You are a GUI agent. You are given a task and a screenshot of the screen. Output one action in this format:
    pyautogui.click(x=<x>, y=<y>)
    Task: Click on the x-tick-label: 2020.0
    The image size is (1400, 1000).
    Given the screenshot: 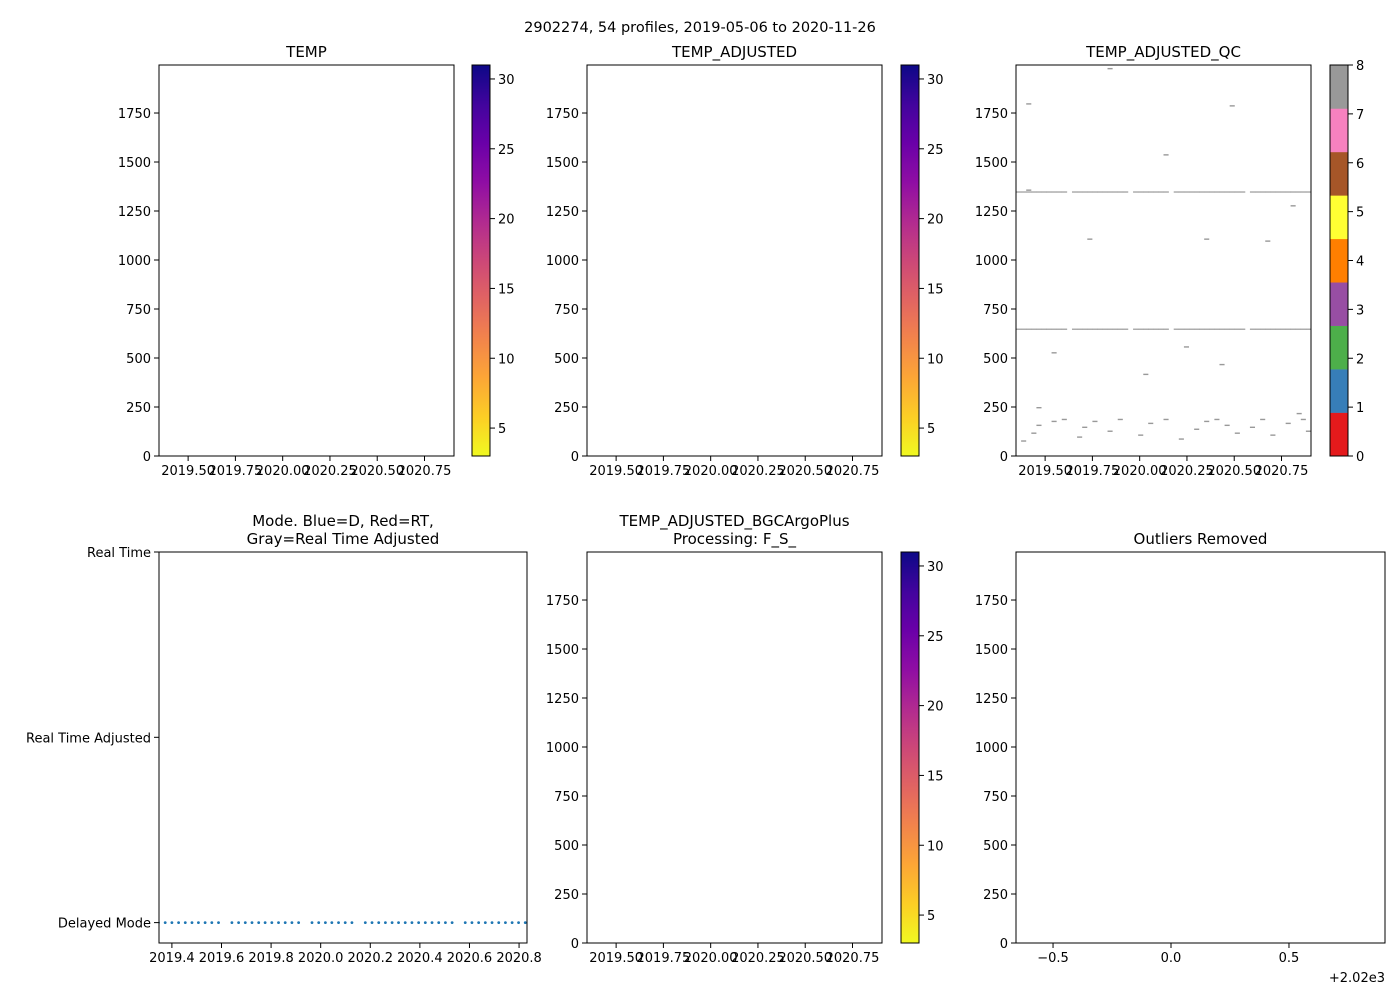 What is the action you would take?
    pyautogui.click(x=321, y=958)
    